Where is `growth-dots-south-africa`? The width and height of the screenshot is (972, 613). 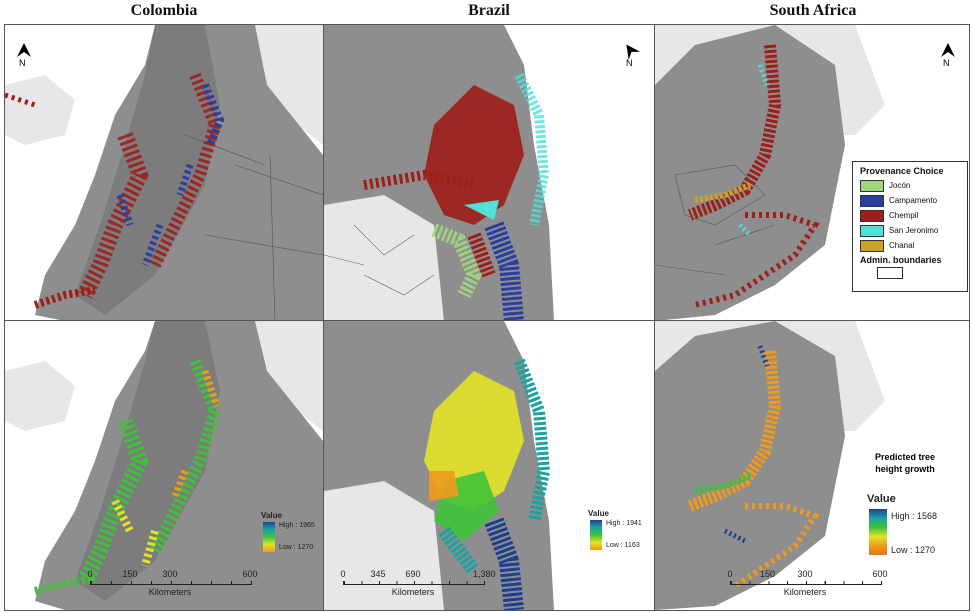
growth-dots-south-africa is located at coordinates (753, 467).